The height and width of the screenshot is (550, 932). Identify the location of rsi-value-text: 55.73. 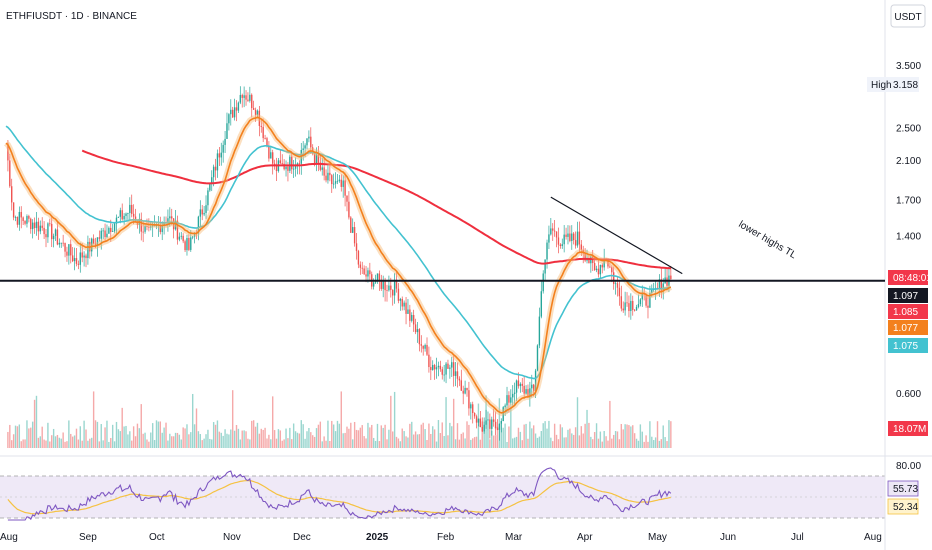
(905, 489).